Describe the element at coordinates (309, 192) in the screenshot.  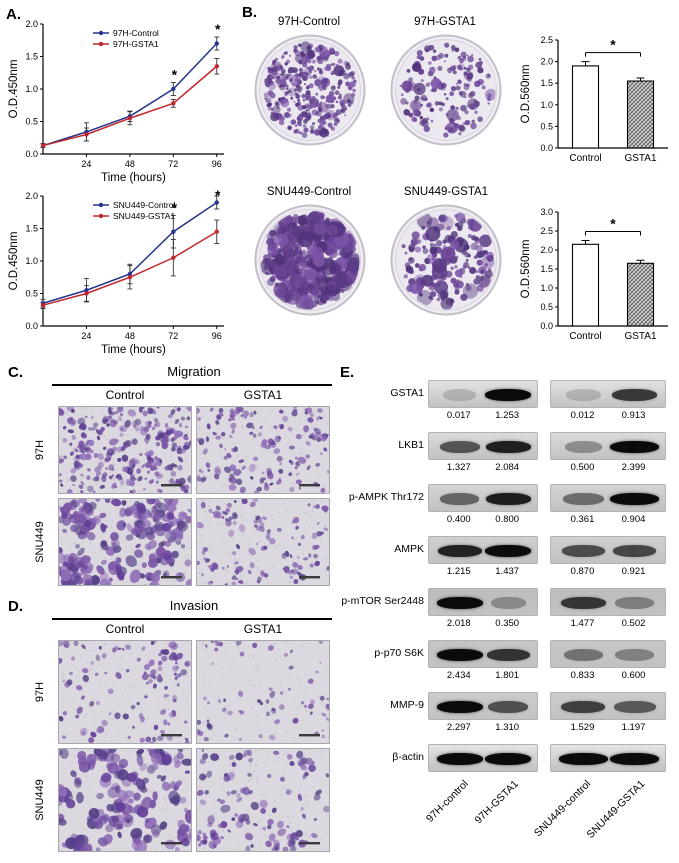
I see `dish-label-snu449-control: SNU449-Control` at that location.